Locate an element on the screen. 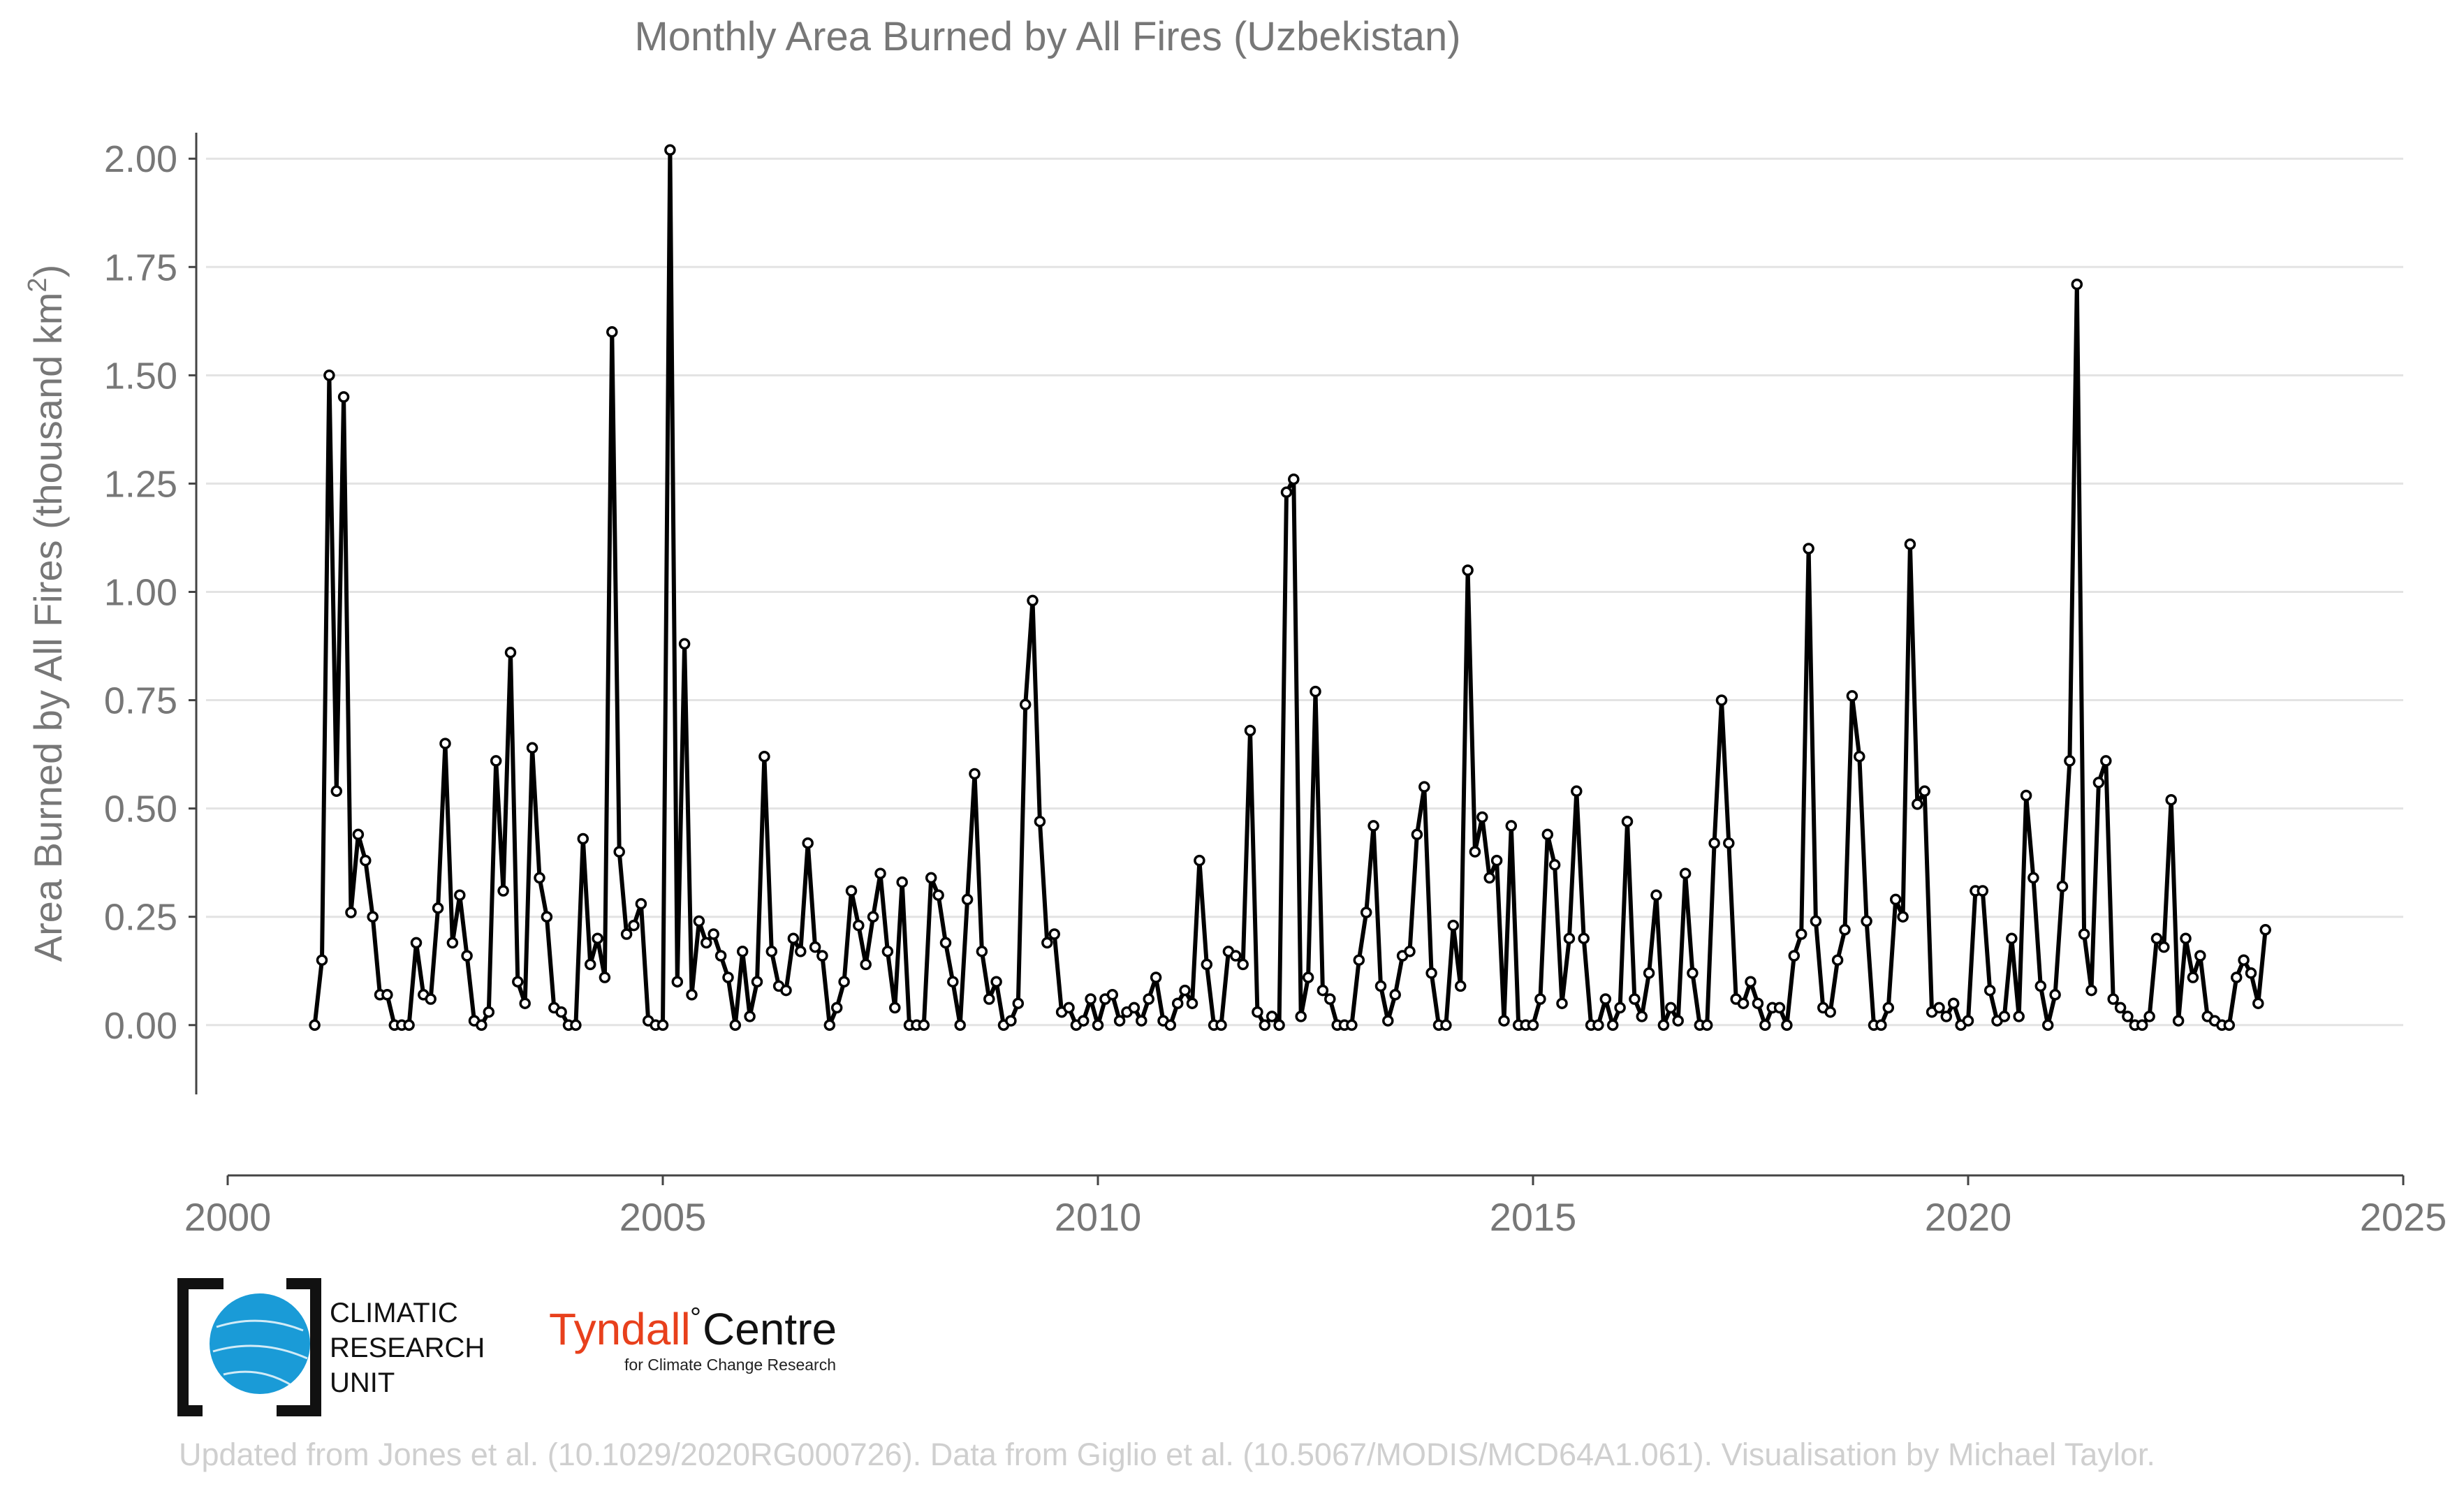 The image size is (2464, 1489). tyndall-logo-subtitle: for Climate Change Research is located at coordinates (730, 1365).